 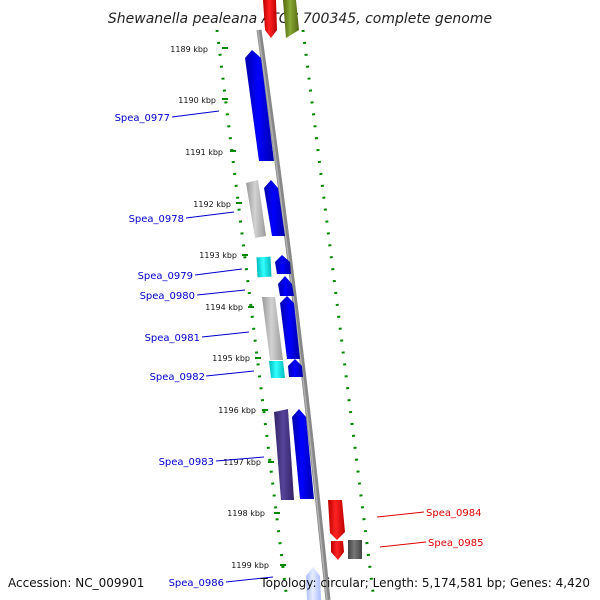 I want to click on gene-spea-0979-fwd, so click(x=283, y=264).